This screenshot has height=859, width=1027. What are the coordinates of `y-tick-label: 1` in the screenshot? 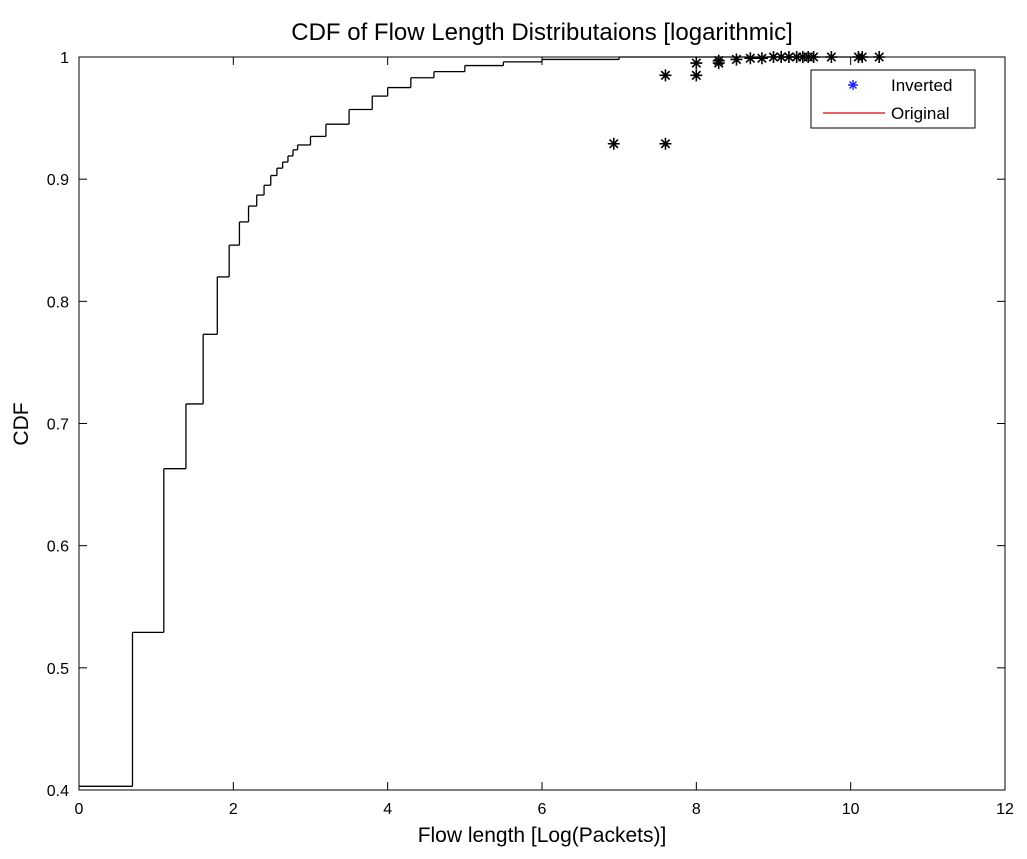 It's located at (64, 58).